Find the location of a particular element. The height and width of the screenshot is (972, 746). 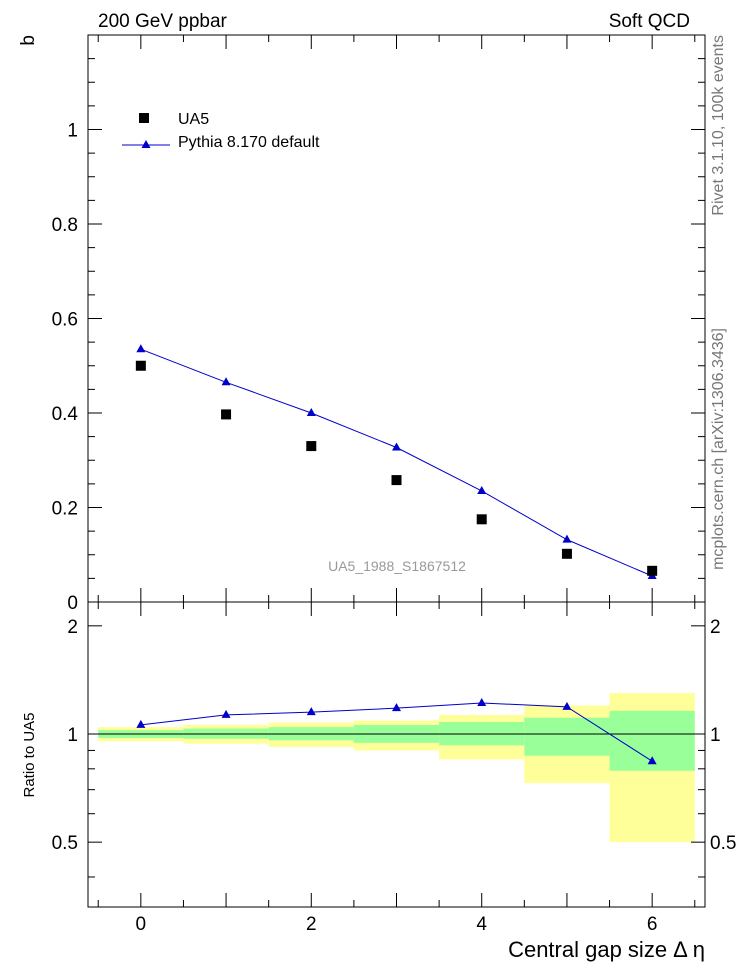

header-left-label: 200 GeV ppbar is located at coordinates (163, 21).